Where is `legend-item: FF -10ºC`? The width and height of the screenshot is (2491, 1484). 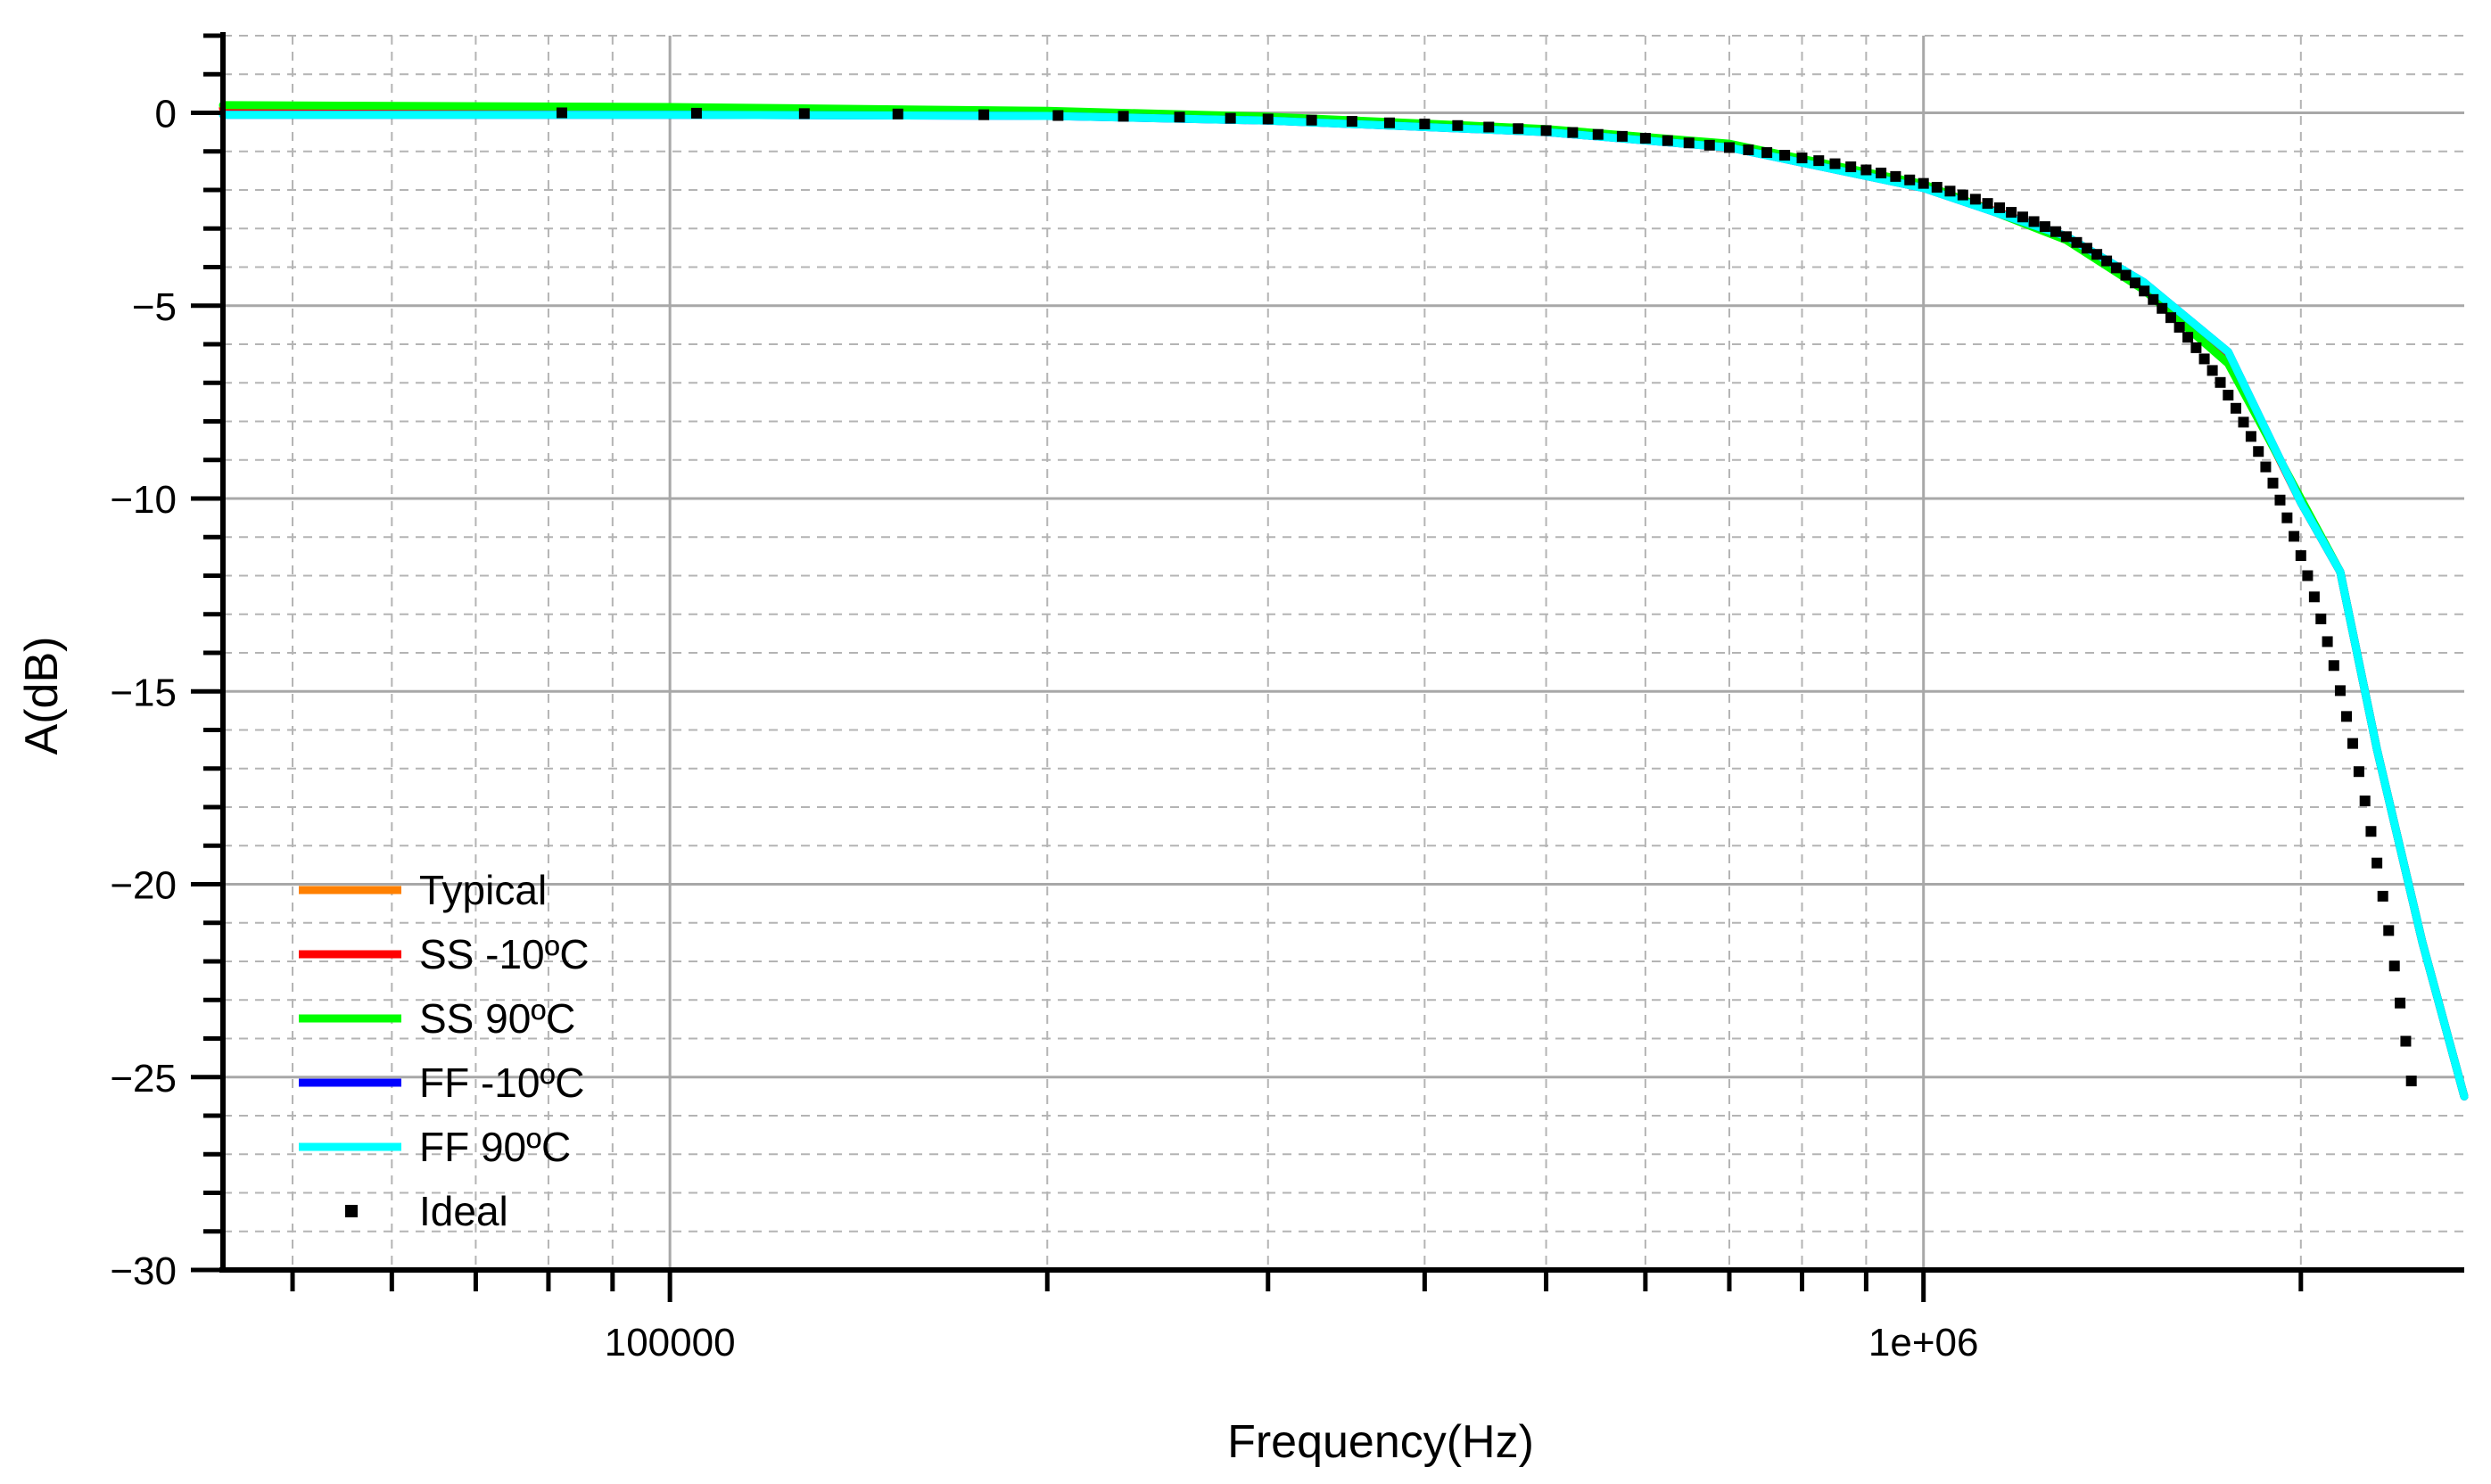 legend-item: FF -10ºC is located at coordinates (442, 1082).